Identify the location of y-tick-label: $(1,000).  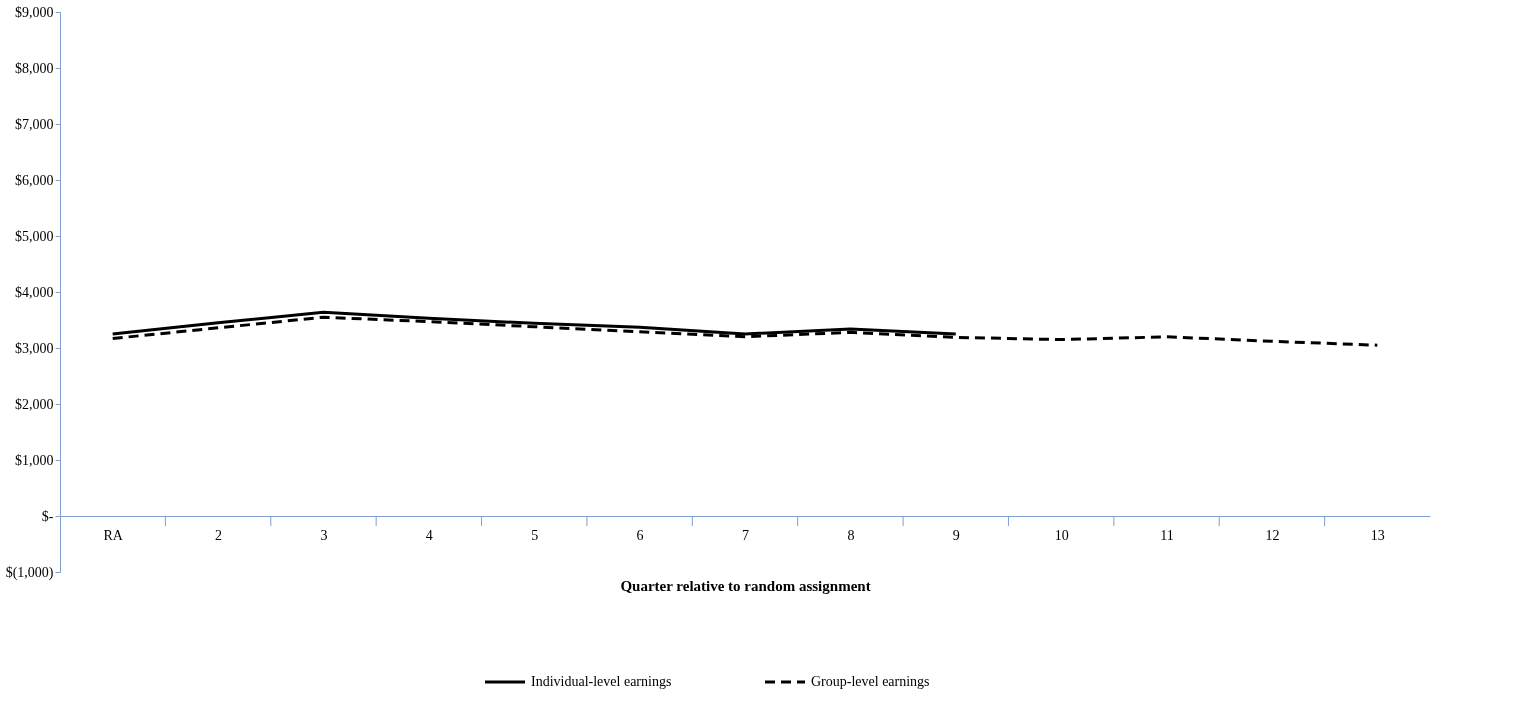
(29, 572).